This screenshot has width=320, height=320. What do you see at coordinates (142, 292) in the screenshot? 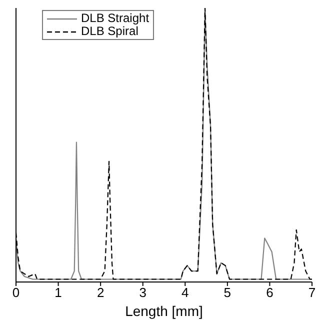
I see `x-tick-label: 3` at bounding box center [142, 292].